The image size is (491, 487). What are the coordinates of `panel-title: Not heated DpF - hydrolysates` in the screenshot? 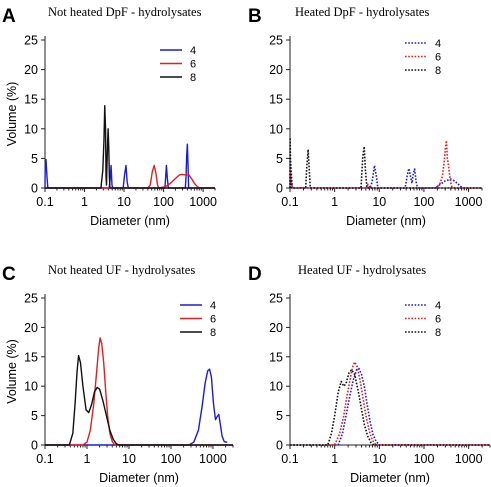 It's located at (125, 12).